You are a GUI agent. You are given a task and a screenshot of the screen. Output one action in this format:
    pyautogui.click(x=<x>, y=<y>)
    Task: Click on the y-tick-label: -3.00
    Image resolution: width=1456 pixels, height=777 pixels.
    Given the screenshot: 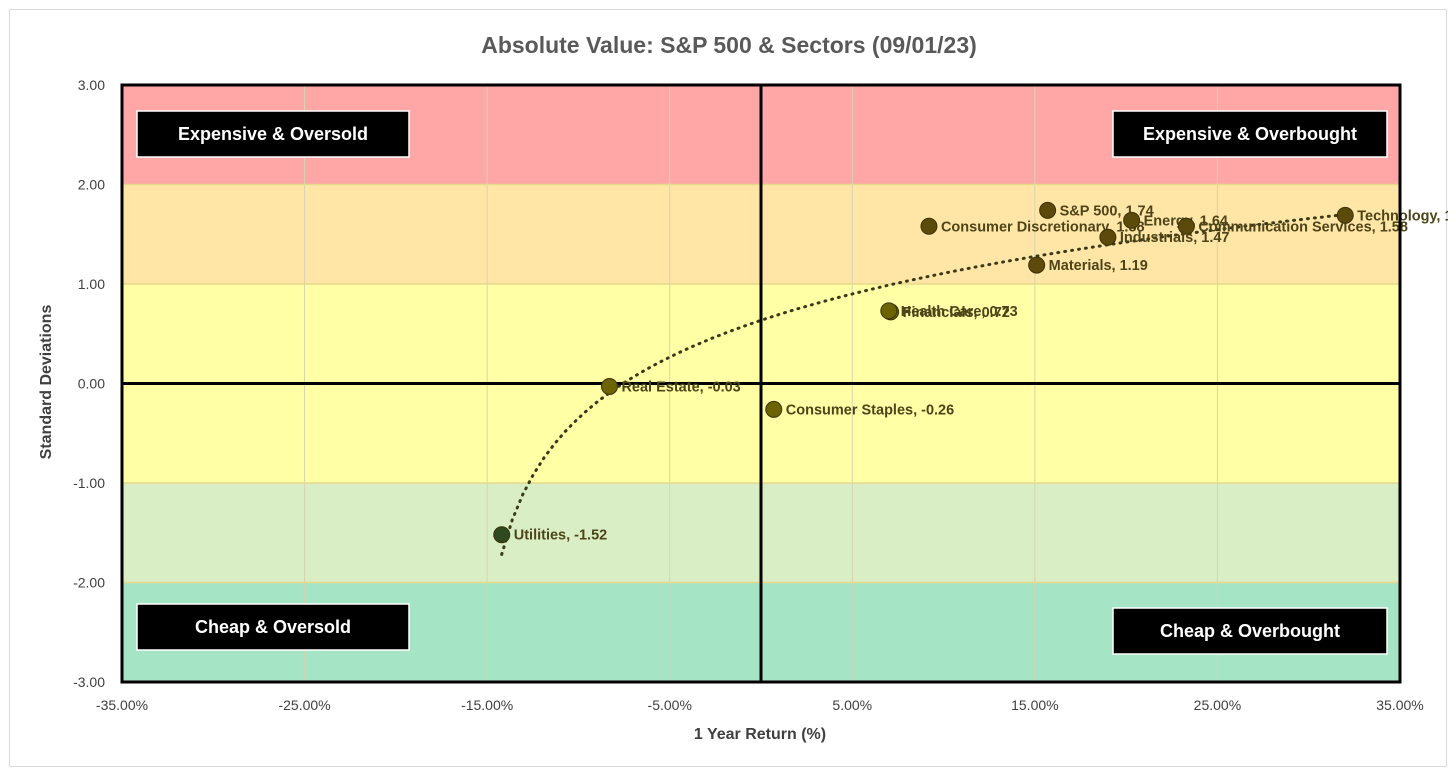 What is the action you would take?
    pyautogui.click(x=89, y=682)
    